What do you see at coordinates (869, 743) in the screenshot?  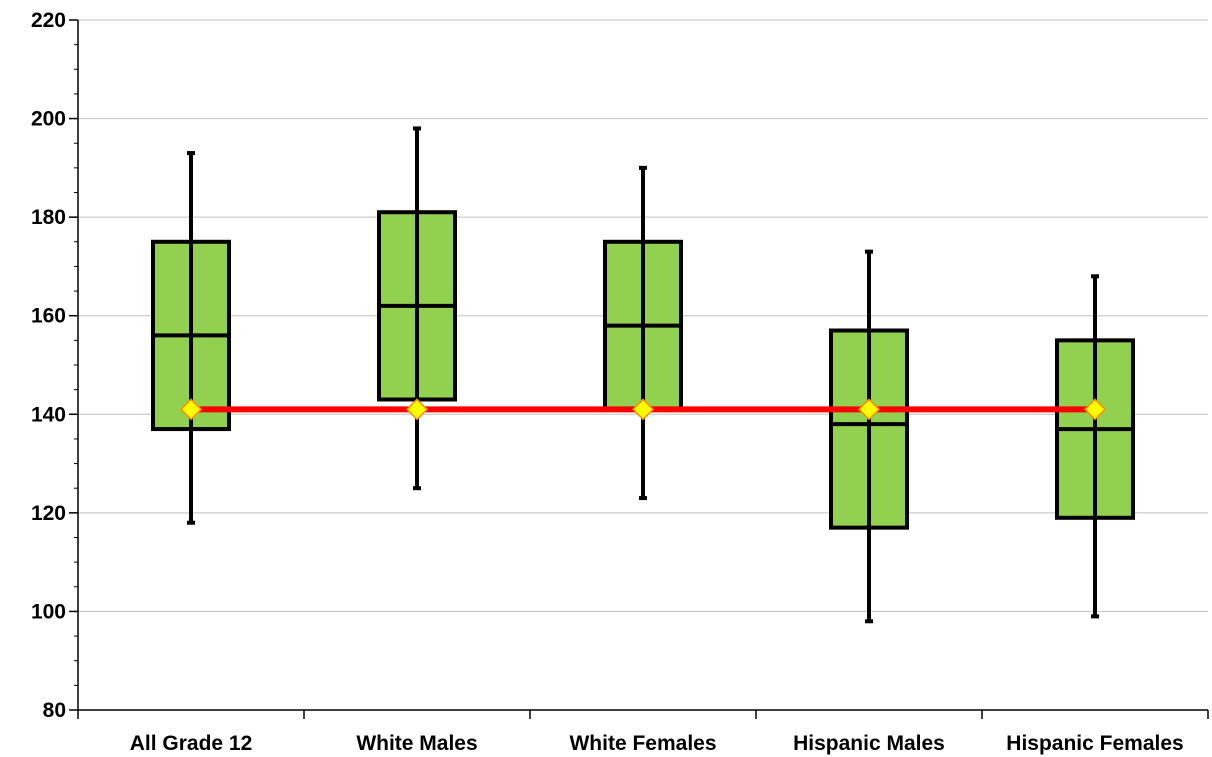 I see `x-category-label: Hispanic Males` at bounding box center [869, 743].